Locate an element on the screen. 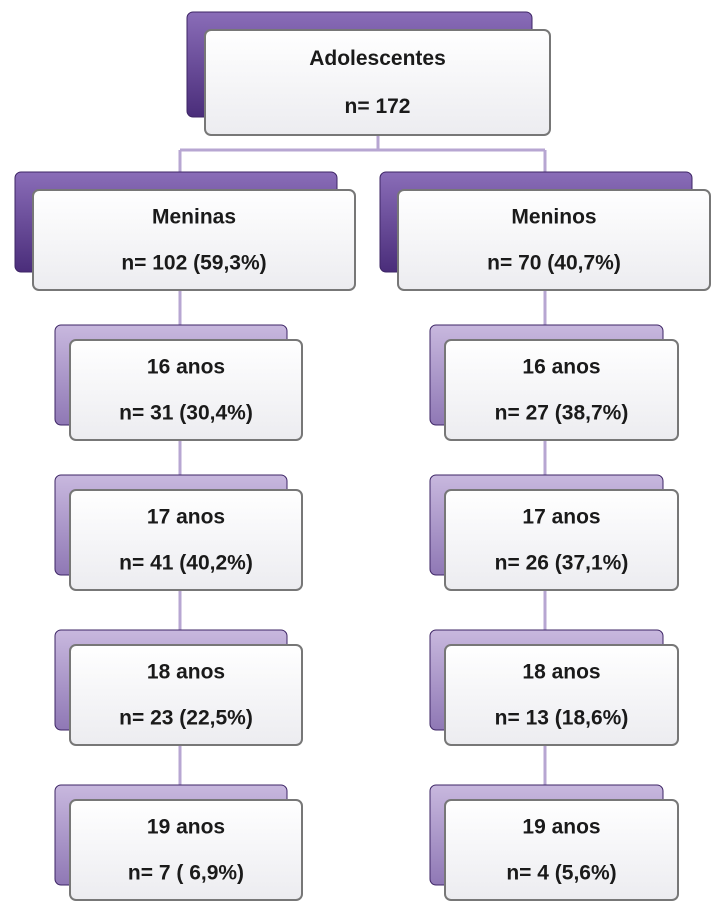 This screenshot has width=712, height=904. box-count: n= 102 (59,3%) is located at coordinates (193, 263).